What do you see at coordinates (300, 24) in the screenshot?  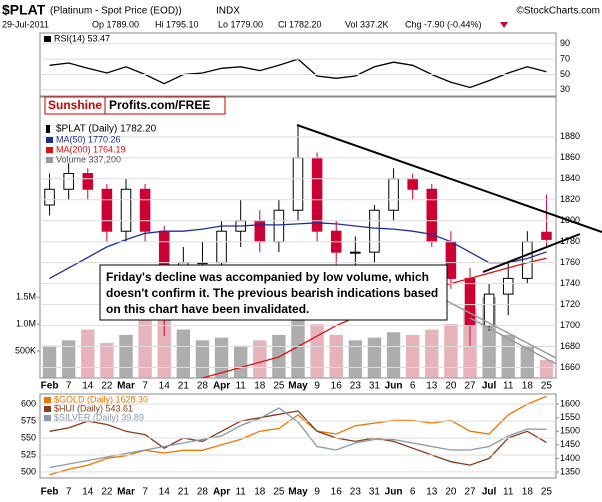 I see `close: Cl 1782.20` at bounding box center [300, 24].